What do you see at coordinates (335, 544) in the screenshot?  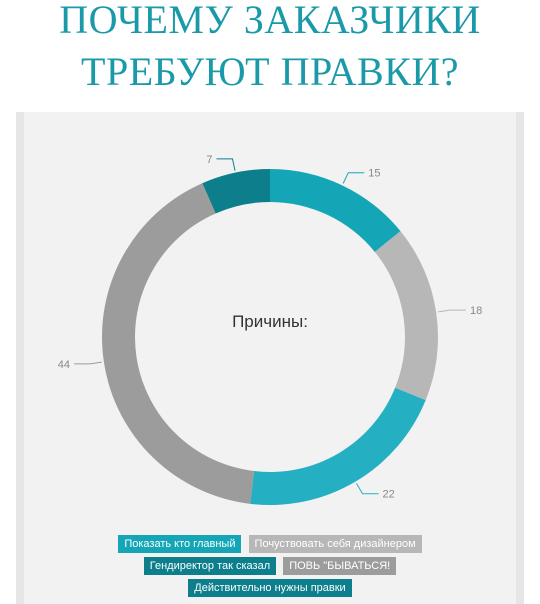 I see `legend-item-feel-like-designer: Почуствовать себя дизайнером` at bounding box center [335, 544].